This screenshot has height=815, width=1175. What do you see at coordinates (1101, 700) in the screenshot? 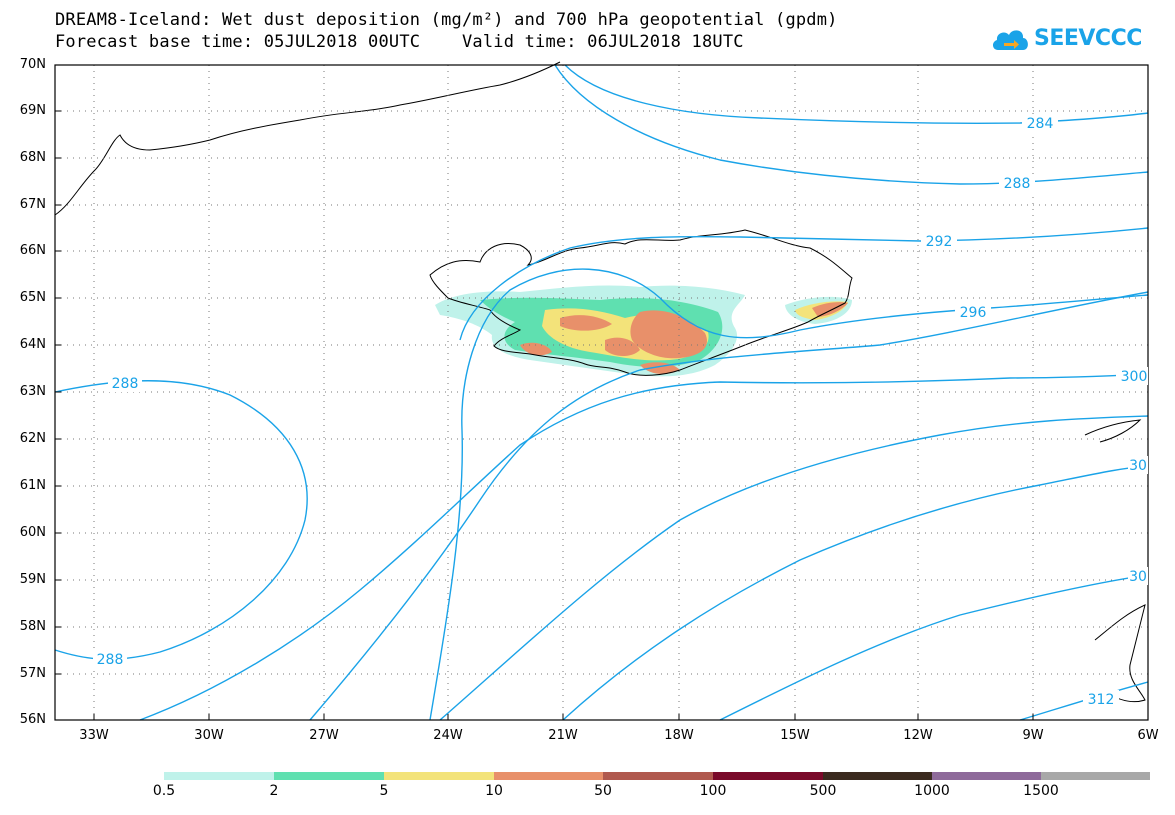
I see `contour-label-312: 312` at bounding box center [1101, 700].